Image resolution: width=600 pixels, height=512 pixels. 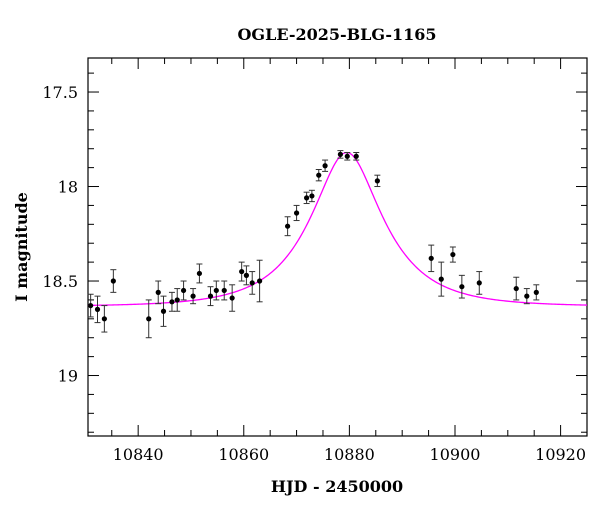 What do you see at coordinates (60, 234) in the screenshot?
I see `y-tick-labels: 17.5 18 18.5 19` at bounding box center [60, 234].